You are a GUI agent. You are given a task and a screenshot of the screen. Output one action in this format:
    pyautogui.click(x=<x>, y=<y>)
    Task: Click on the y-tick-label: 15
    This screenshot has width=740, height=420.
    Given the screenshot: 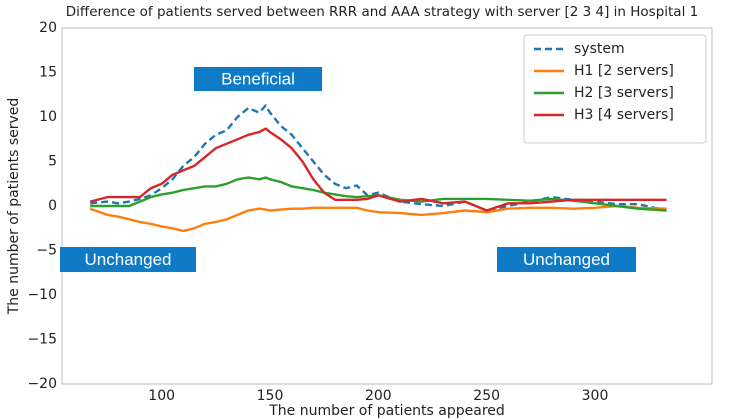 What is the action you would take?
    pyautogui.click(x=48, y=73)
    